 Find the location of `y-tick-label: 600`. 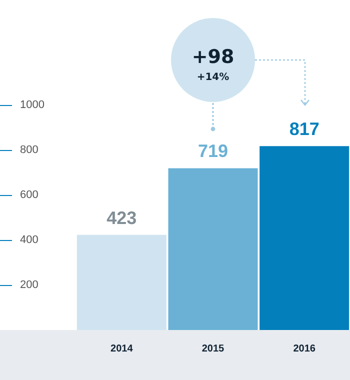

y-tick-label: 600 is located at coordinates (29, 195).